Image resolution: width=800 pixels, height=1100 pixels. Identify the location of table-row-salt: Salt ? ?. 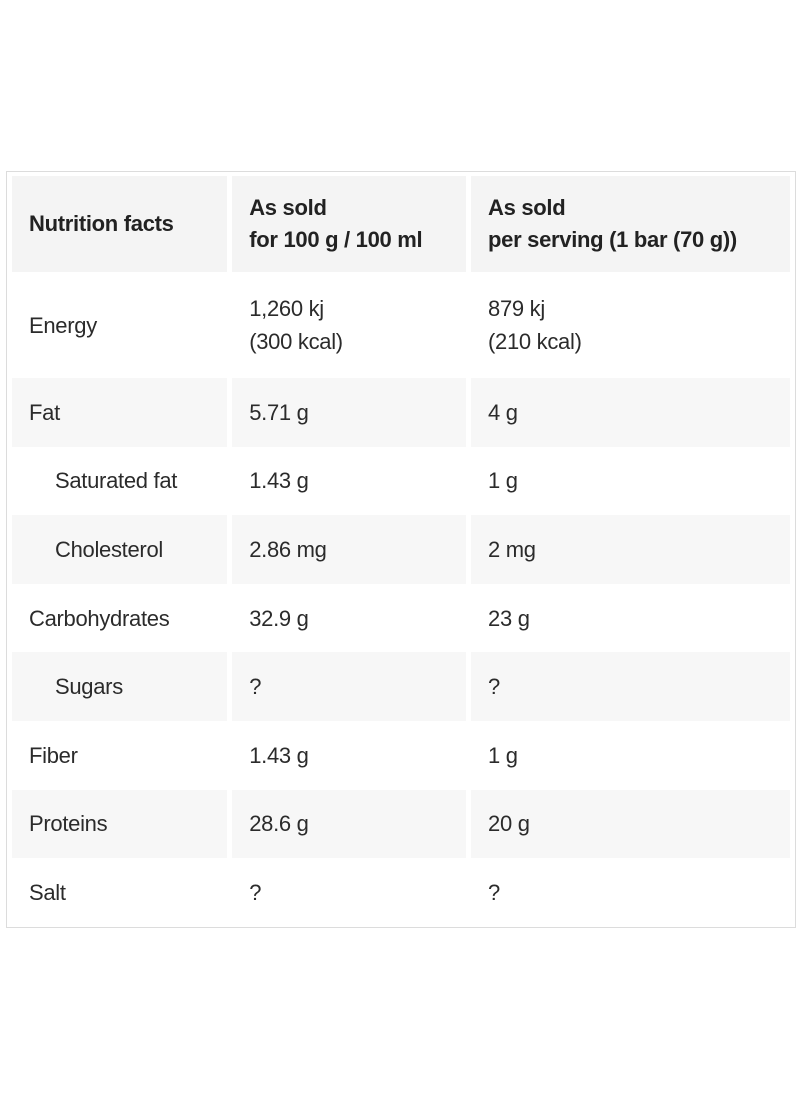
(401, 892).